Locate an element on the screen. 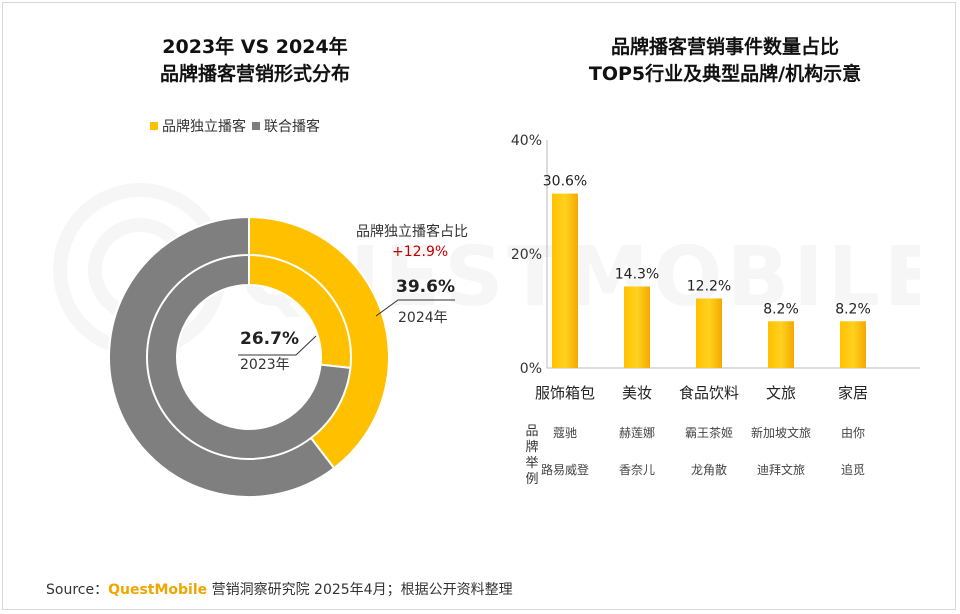 The image size is (960, 614). examples-label-char-0: 品 is located at coordinates (531, 431).